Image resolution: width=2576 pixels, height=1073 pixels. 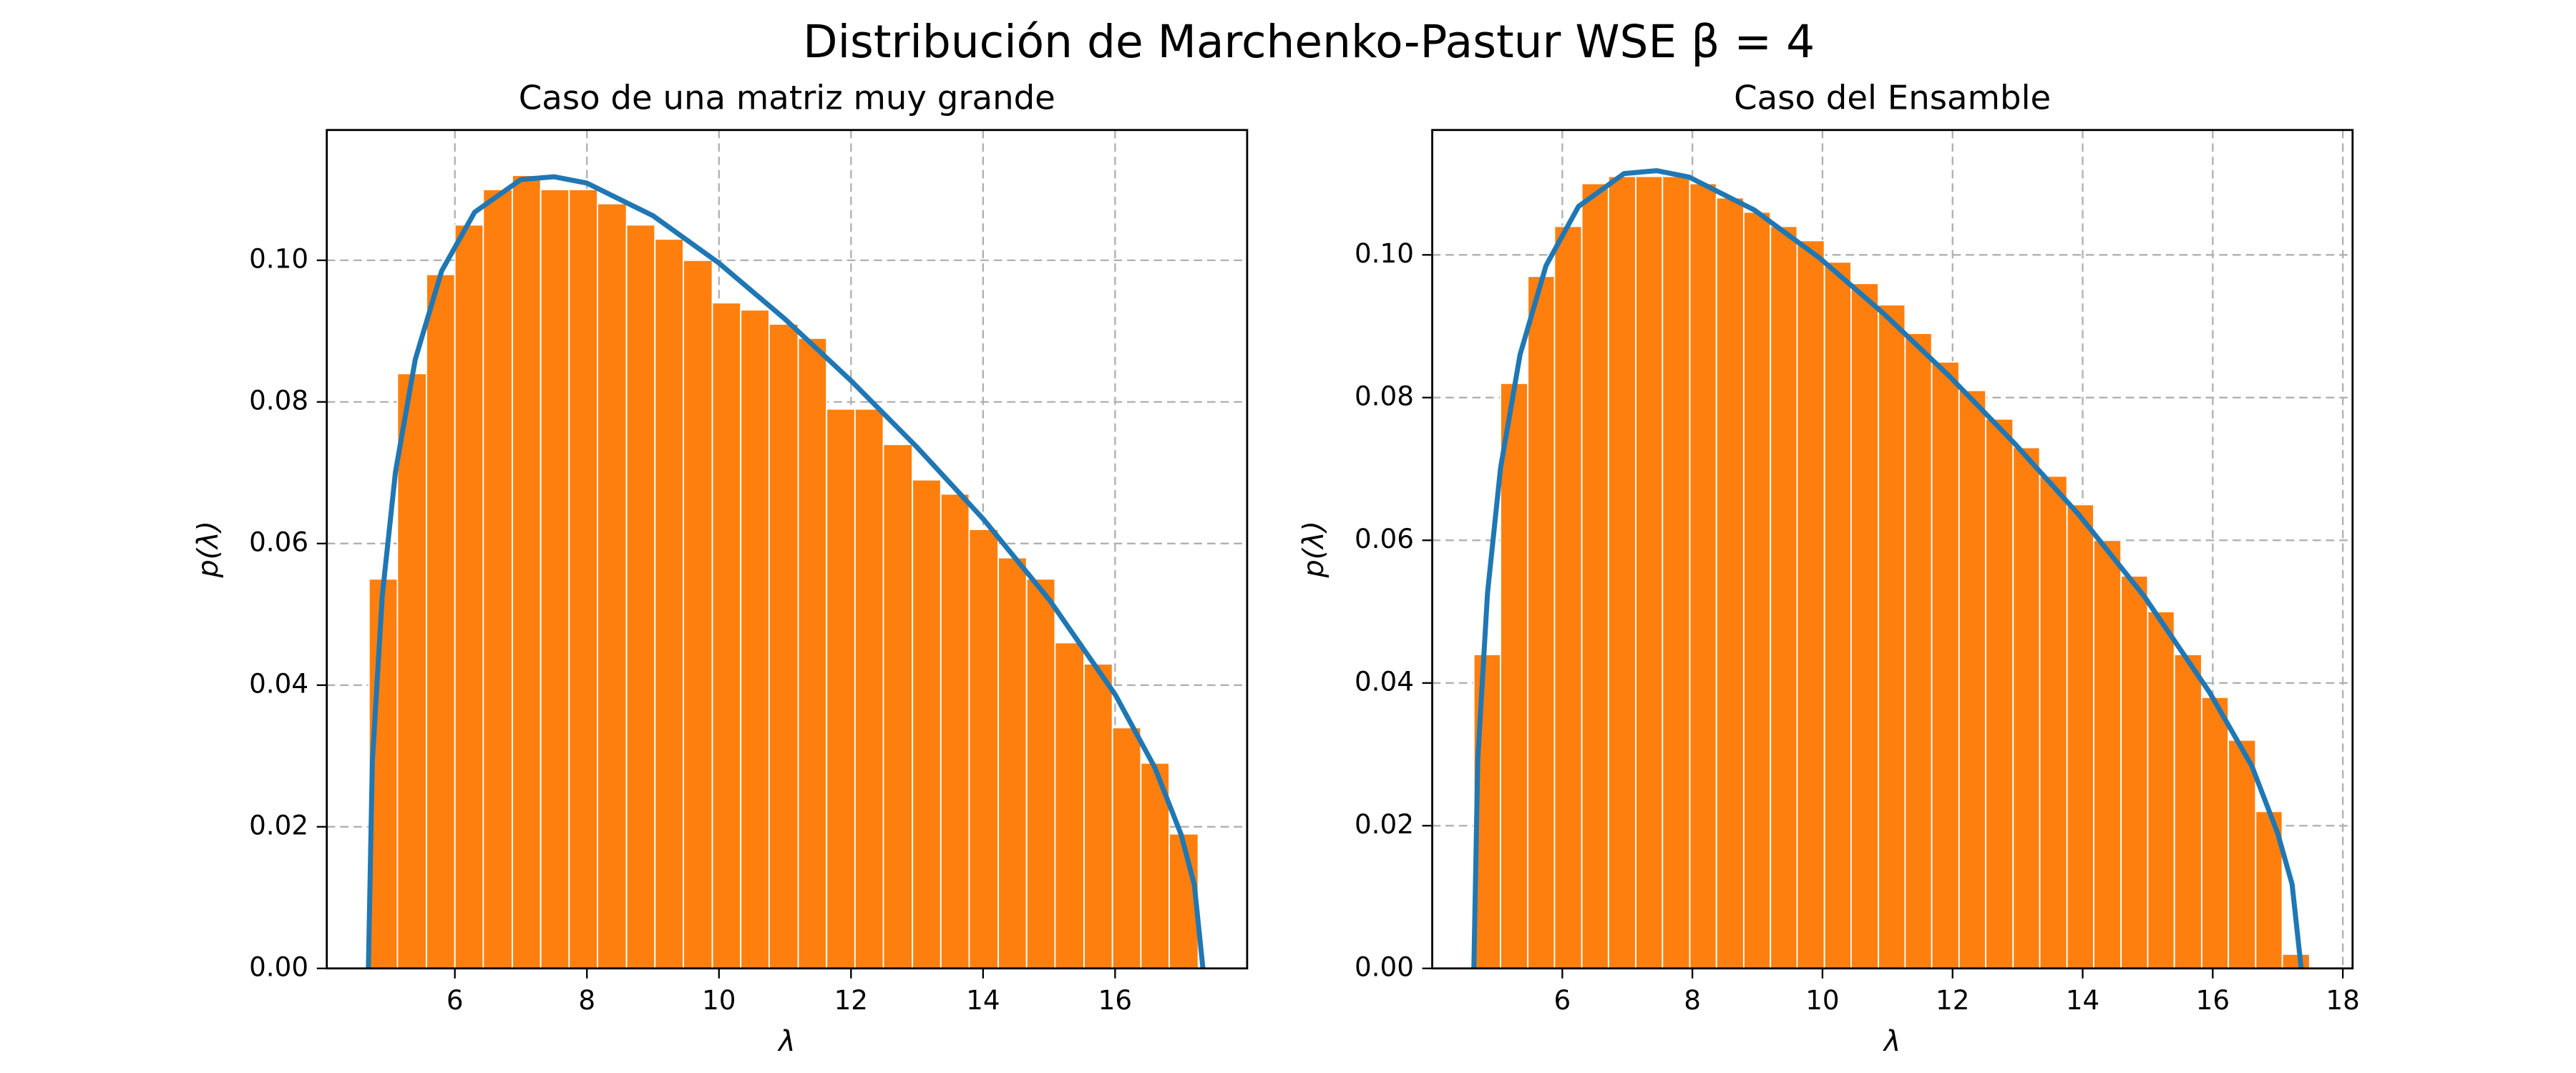 What do you see at coordinates (787, 98) in the screenshot?
I see `axes-title: Caso de una matriz muy grande` at bounding box center [787, 98].